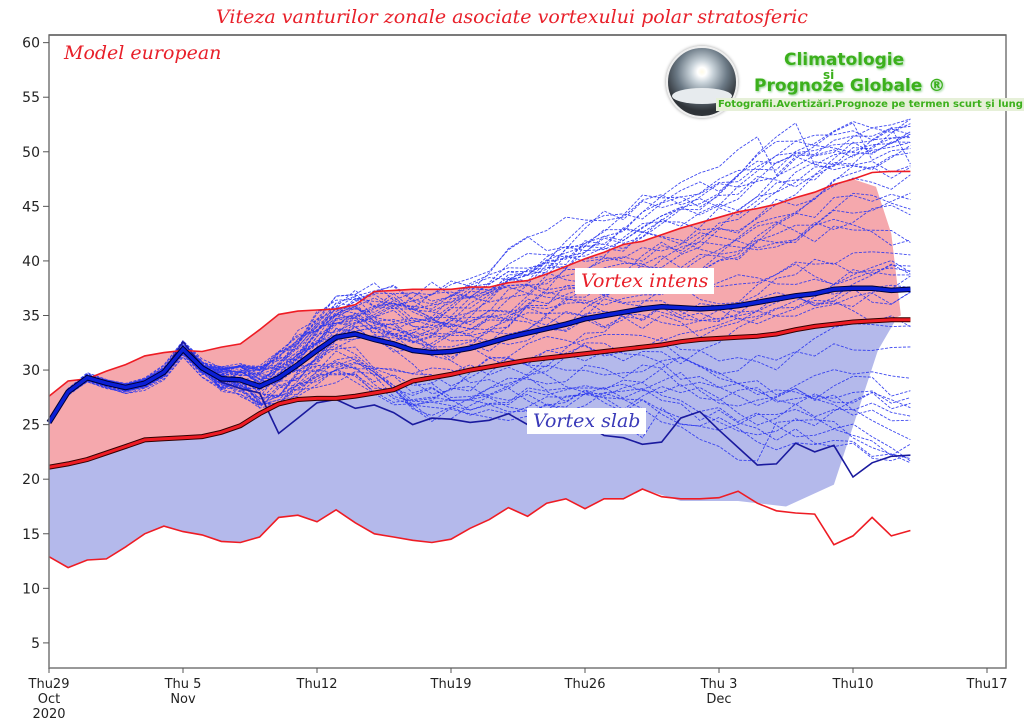  What do you see at coordinates (829, 75) in the screenshot?
I see `logo-text-line2: și` at bounding box center [829, 75].